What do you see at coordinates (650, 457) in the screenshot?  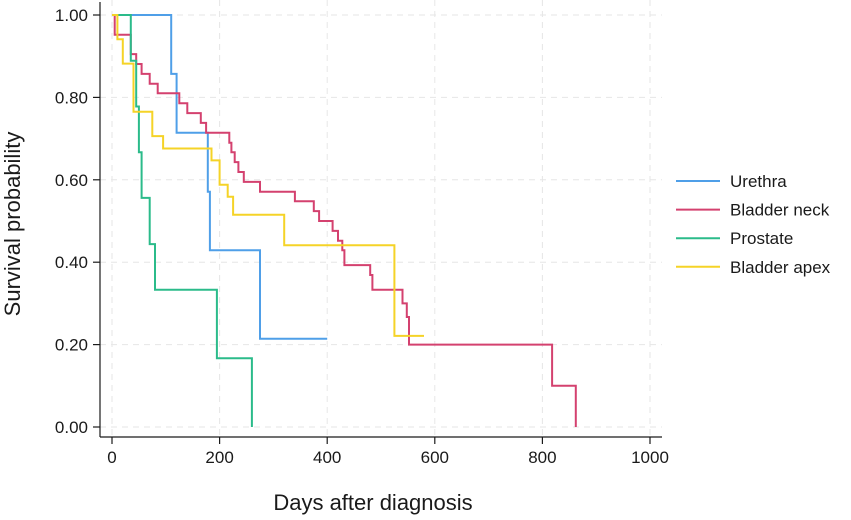 I see `x-tick-label: 1000` at bounding box center [650, 457].